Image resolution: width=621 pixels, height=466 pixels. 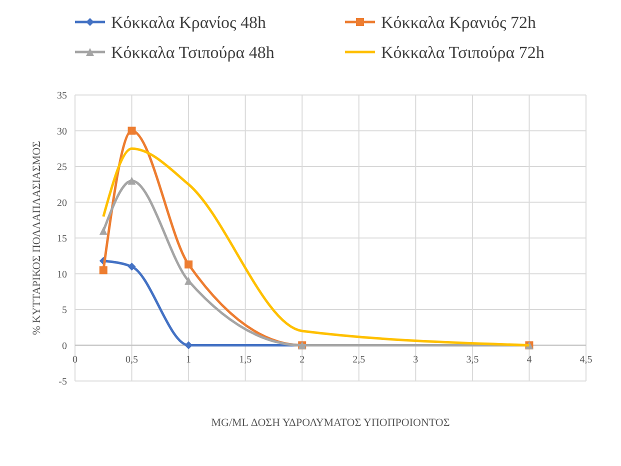 What do you see at coordinates (472, 360) in the screenshot?
I see `x-tick-label: 3,5` at bounding box center [472, 360].